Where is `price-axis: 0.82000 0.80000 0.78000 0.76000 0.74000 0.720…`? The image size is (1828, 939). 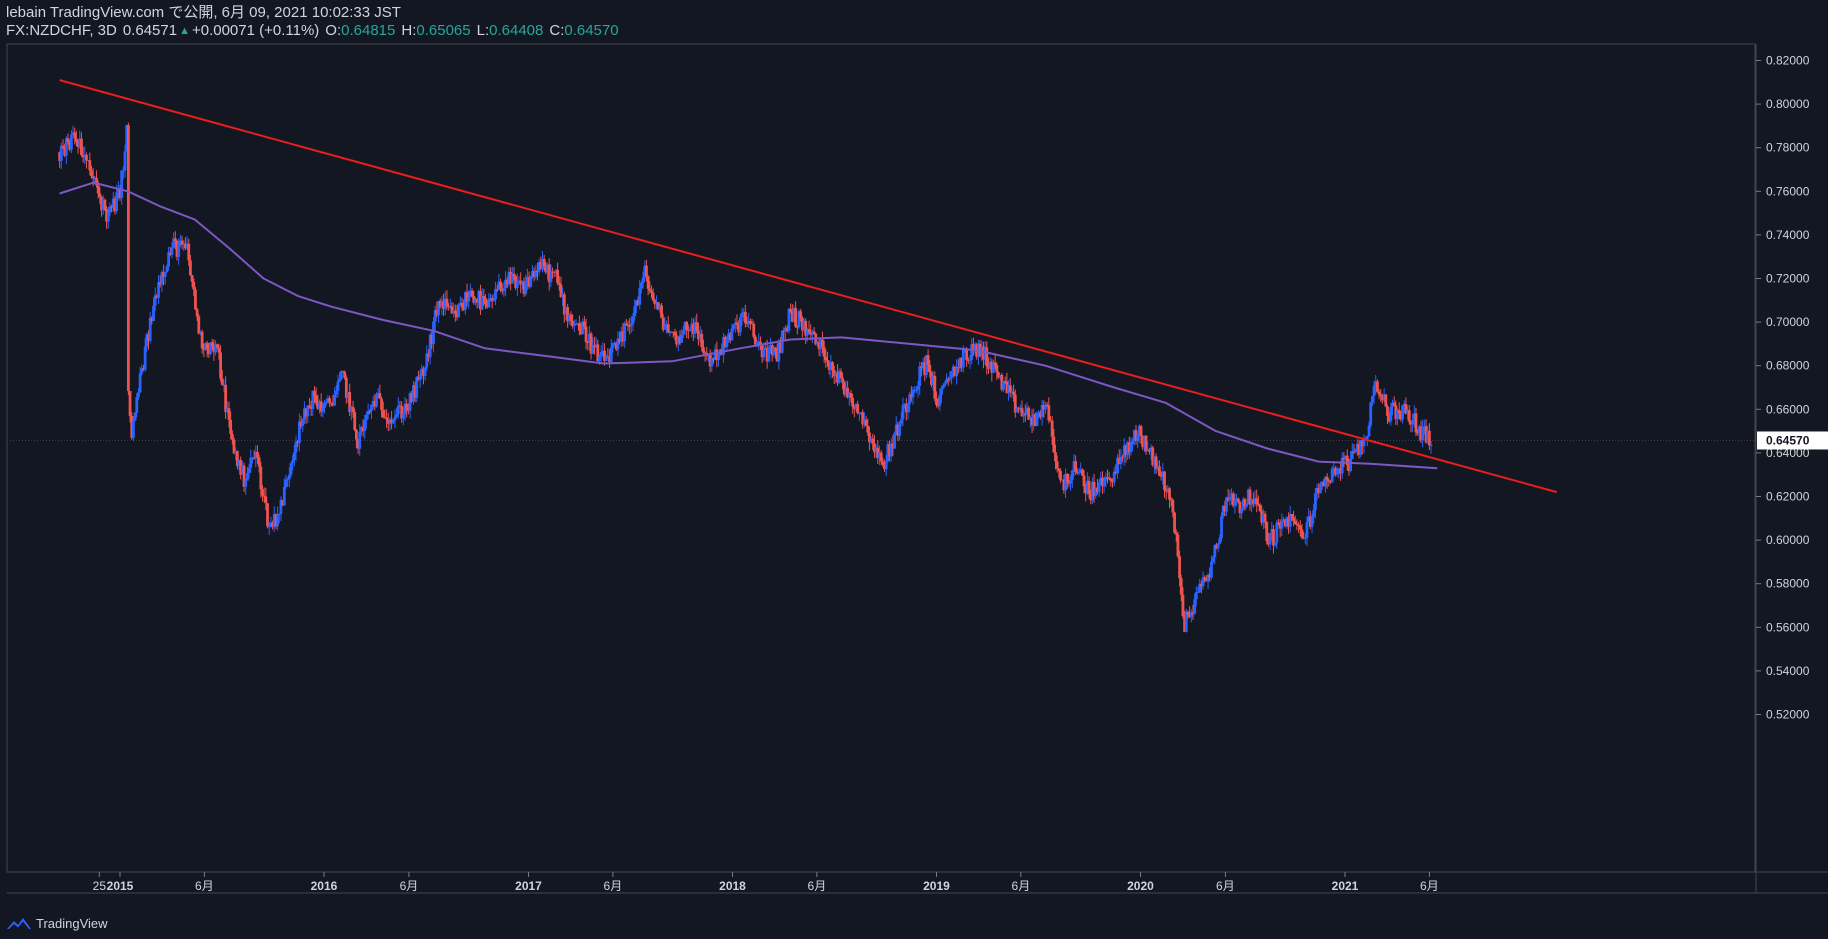
price-axis: 0.82000 0.80000 0.78000 0.76000 0.74000 0.720… is located at coordinates (1792, 388).